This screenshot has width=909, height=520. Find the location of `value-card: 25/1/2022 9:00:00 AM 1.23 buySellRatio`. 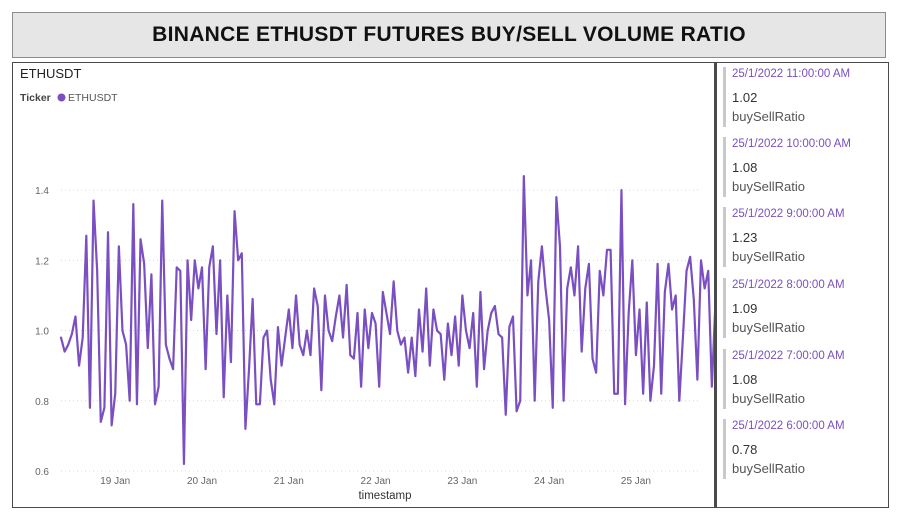

value-card: 25/1/2022 9:00:00 AM 1.23 buySellRatio is located at coordinates (799, 237).